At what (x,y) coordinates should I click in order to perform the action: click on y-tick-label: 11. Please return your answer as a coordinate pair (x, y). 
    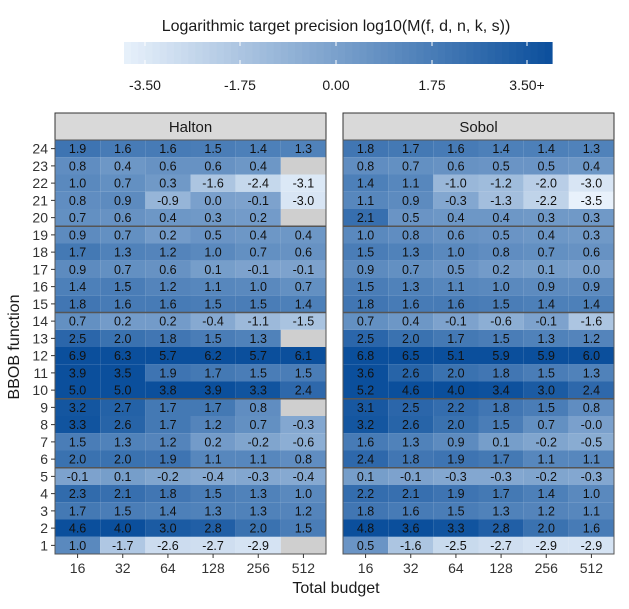
    Looking at the image, I should click on (40, 373).